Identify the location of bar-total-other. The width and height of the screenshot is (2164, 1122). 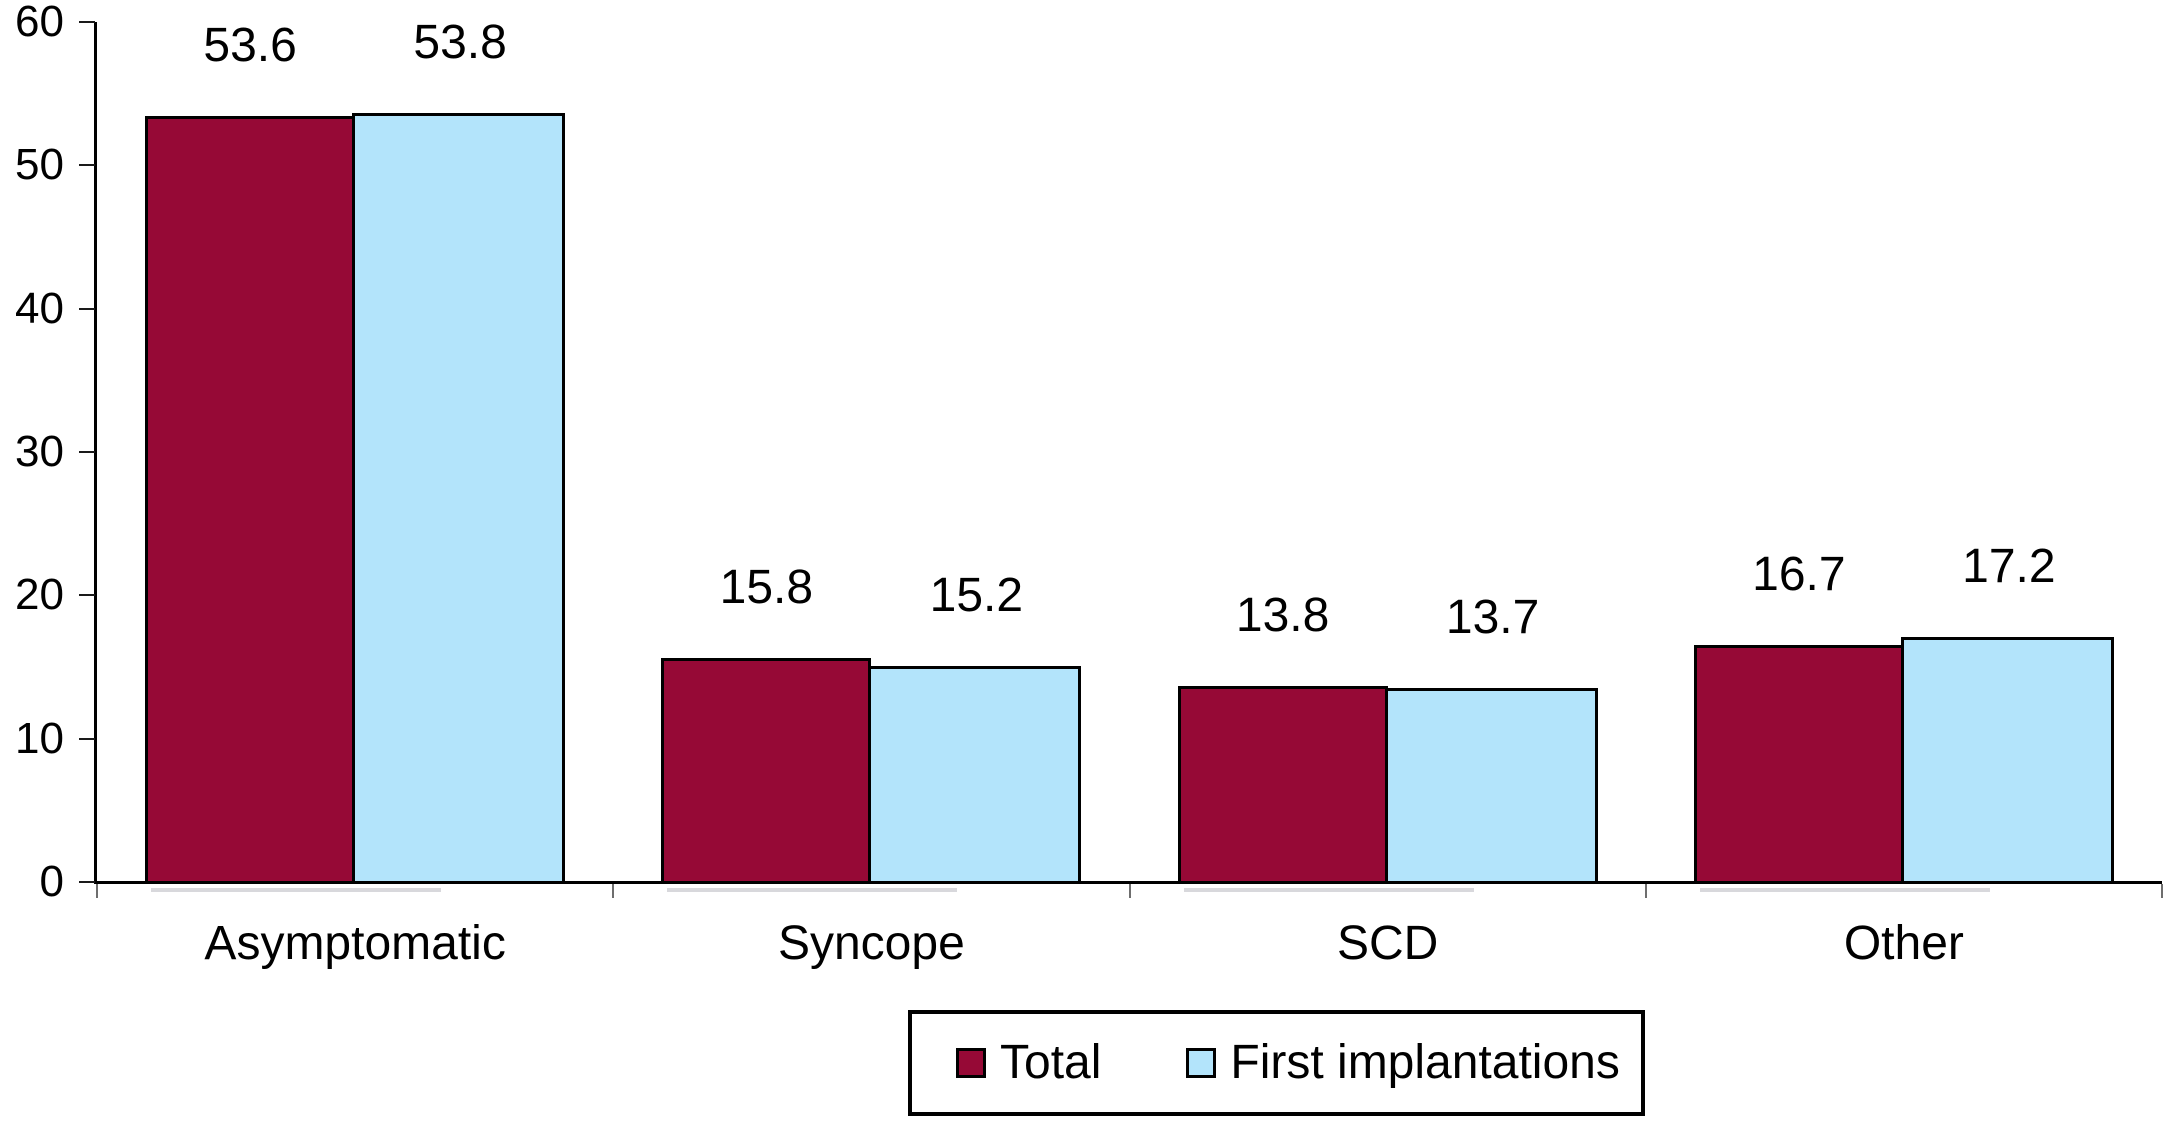
(1798, 764).